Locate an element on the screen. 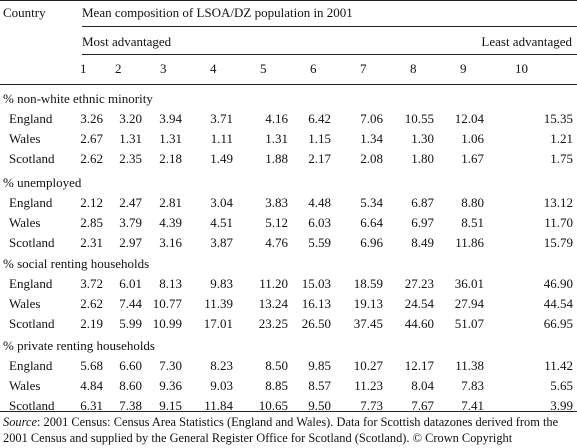 This screenshot has width=577, height=448. value-cell: 4.51 is located at coordinates (221, 222).